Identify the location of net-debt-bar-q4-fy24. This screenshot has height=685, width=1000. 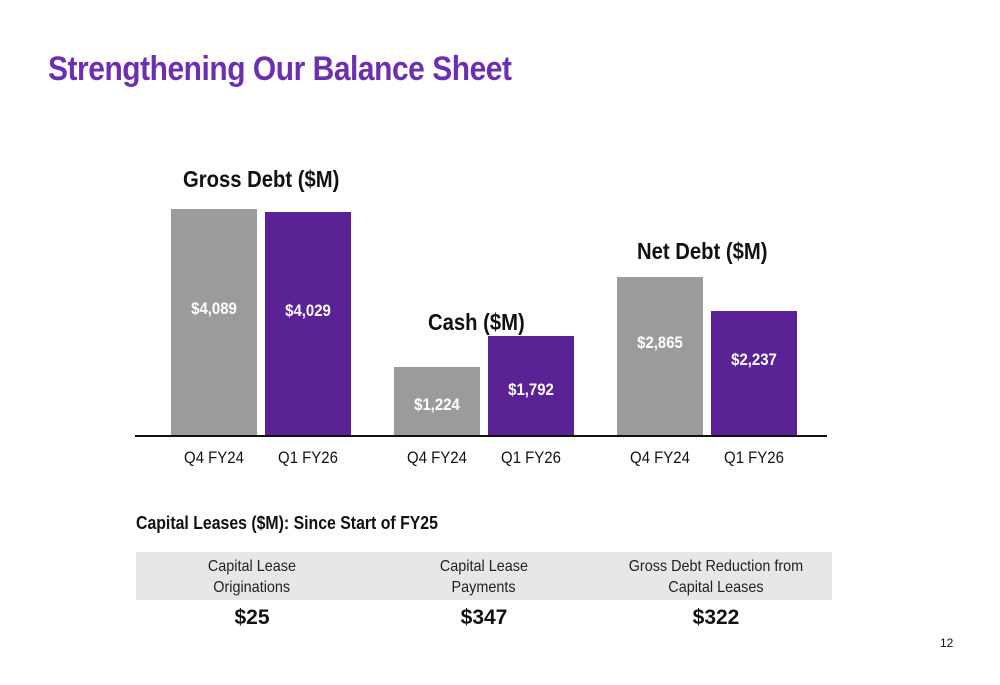
(660, 355).